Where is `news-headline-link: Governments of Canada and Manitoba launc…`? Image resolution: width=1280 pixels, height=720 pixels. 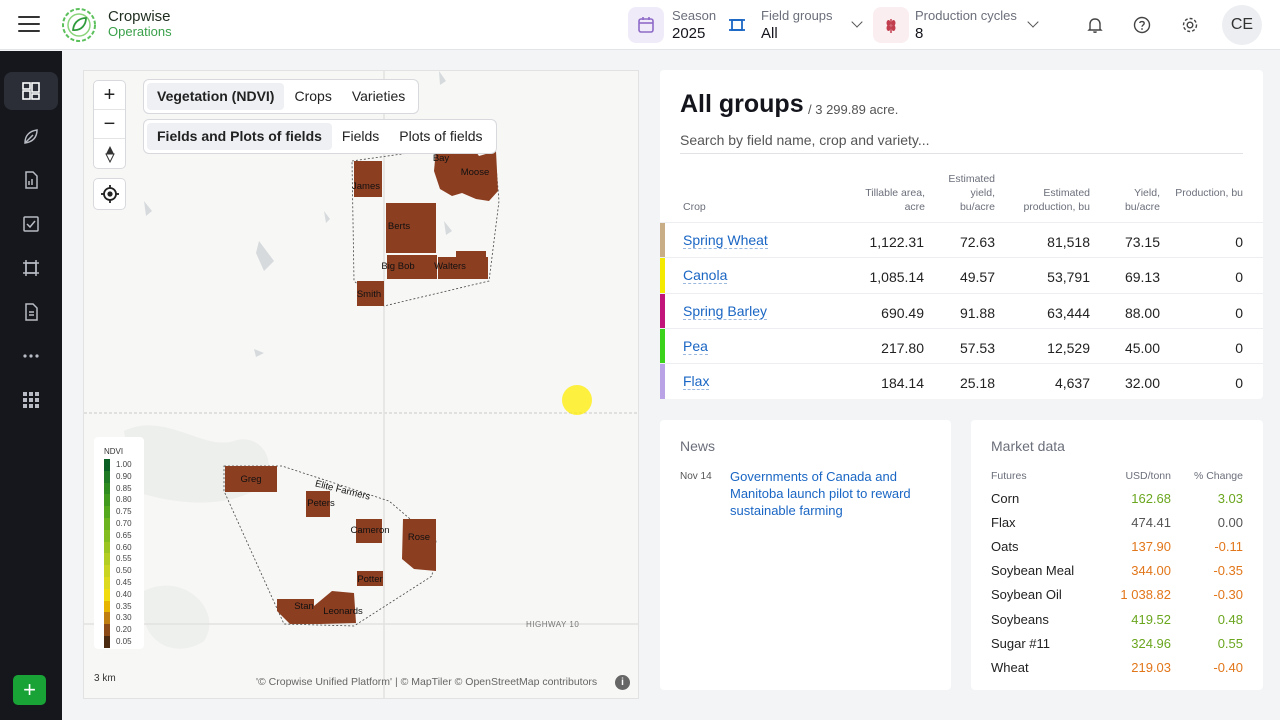
news-headline-link: Governments of Canada and Manitoba launc… is located at coordinates (820, 493).